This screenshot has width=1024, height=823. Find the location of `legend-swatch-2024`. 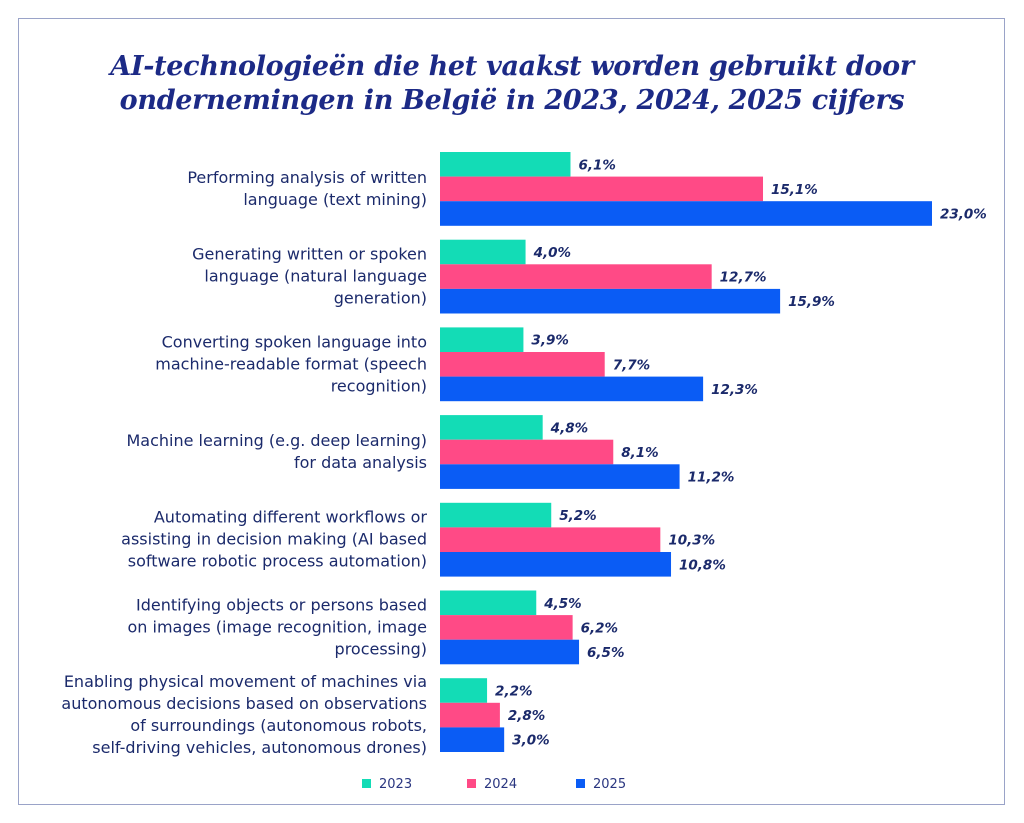

legend-swatch-2024 is located at coordinates (471, 783).